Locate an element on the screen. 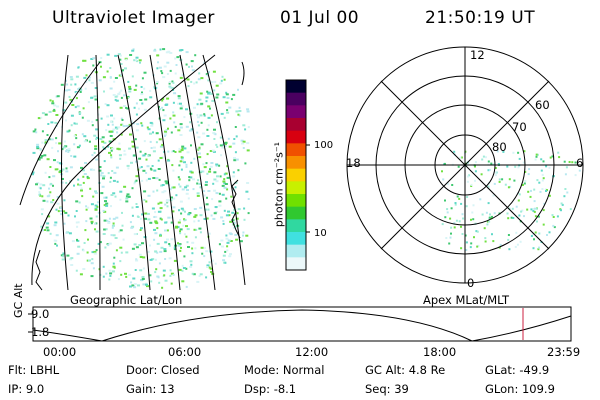 This screenshot has height=400, width=600. lat-label-70: 70 is located at coordinates (519, 127).